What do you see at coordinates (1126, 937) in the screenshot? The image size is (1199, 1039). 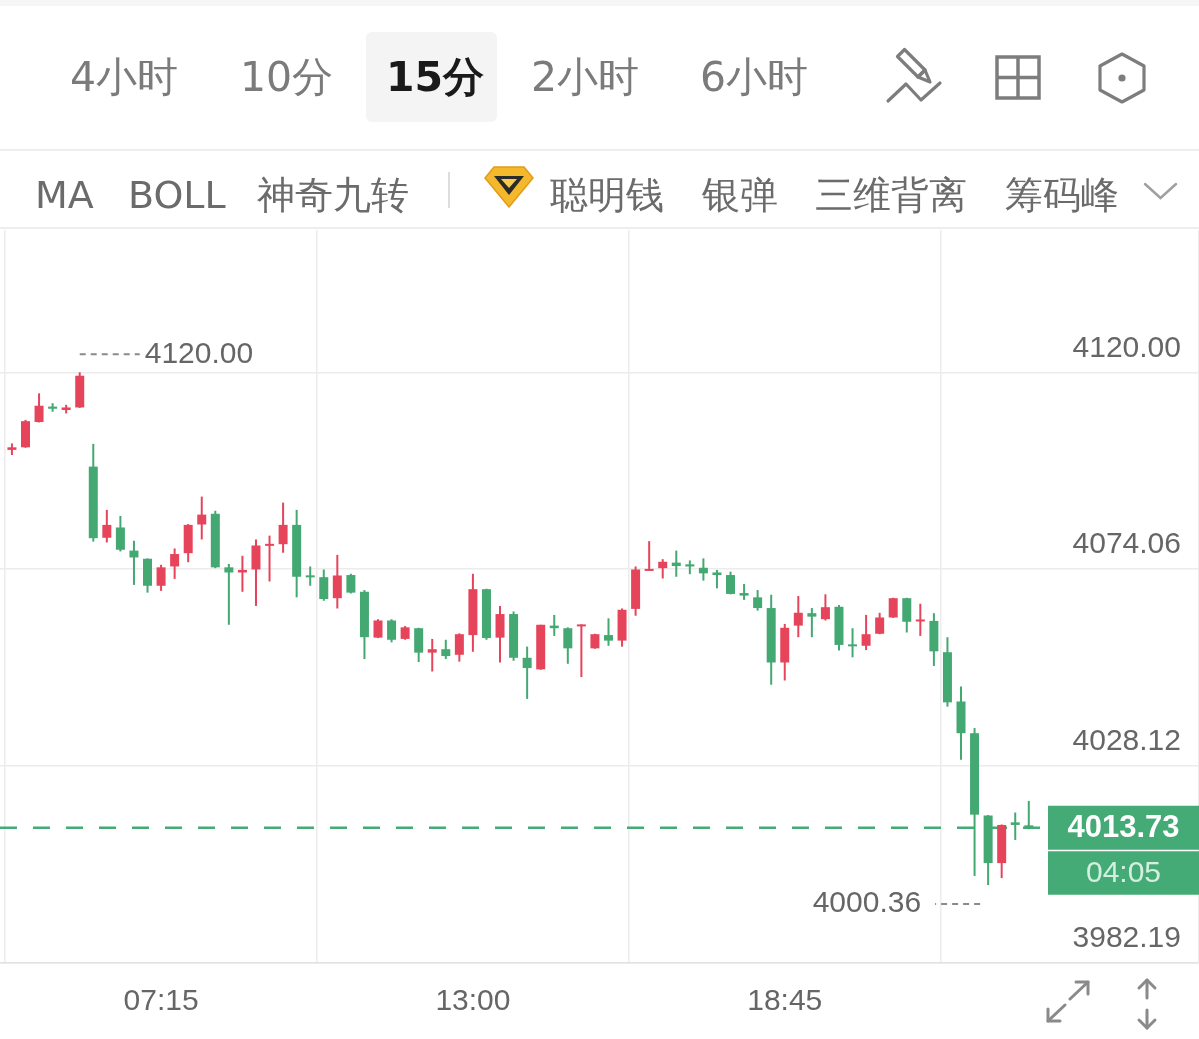 I see `y-tick-label: 3982.19` at bounding box center [1126, 937].